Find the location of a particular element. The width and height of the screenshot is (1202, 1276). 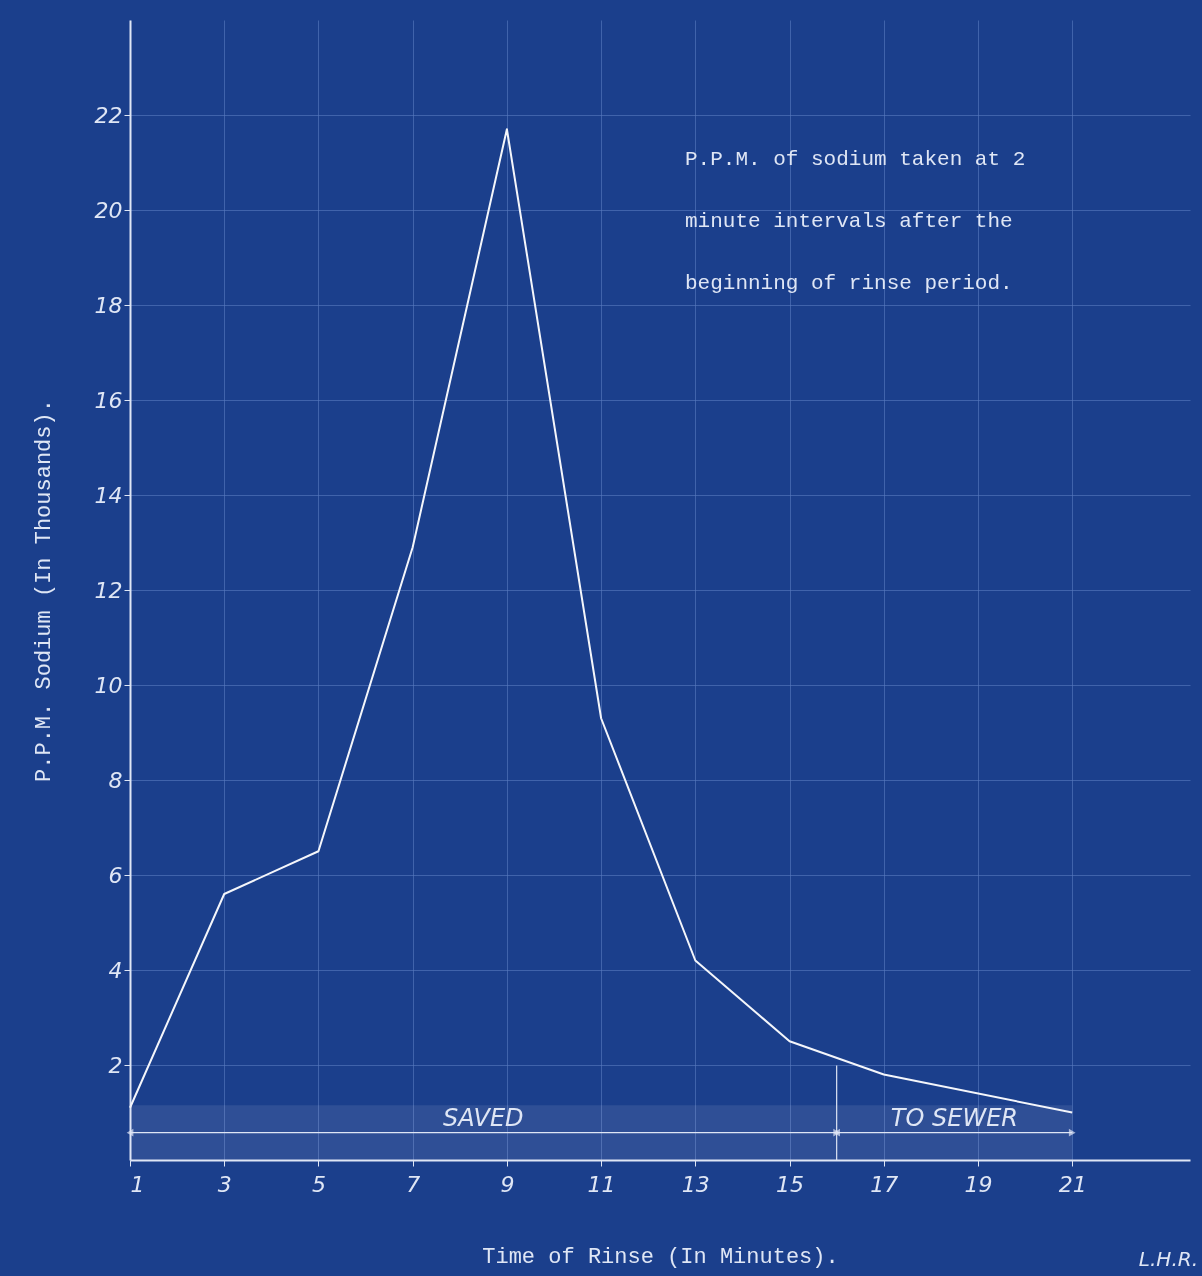

y-tick-label: 8 is located at coordinates (115, 780).